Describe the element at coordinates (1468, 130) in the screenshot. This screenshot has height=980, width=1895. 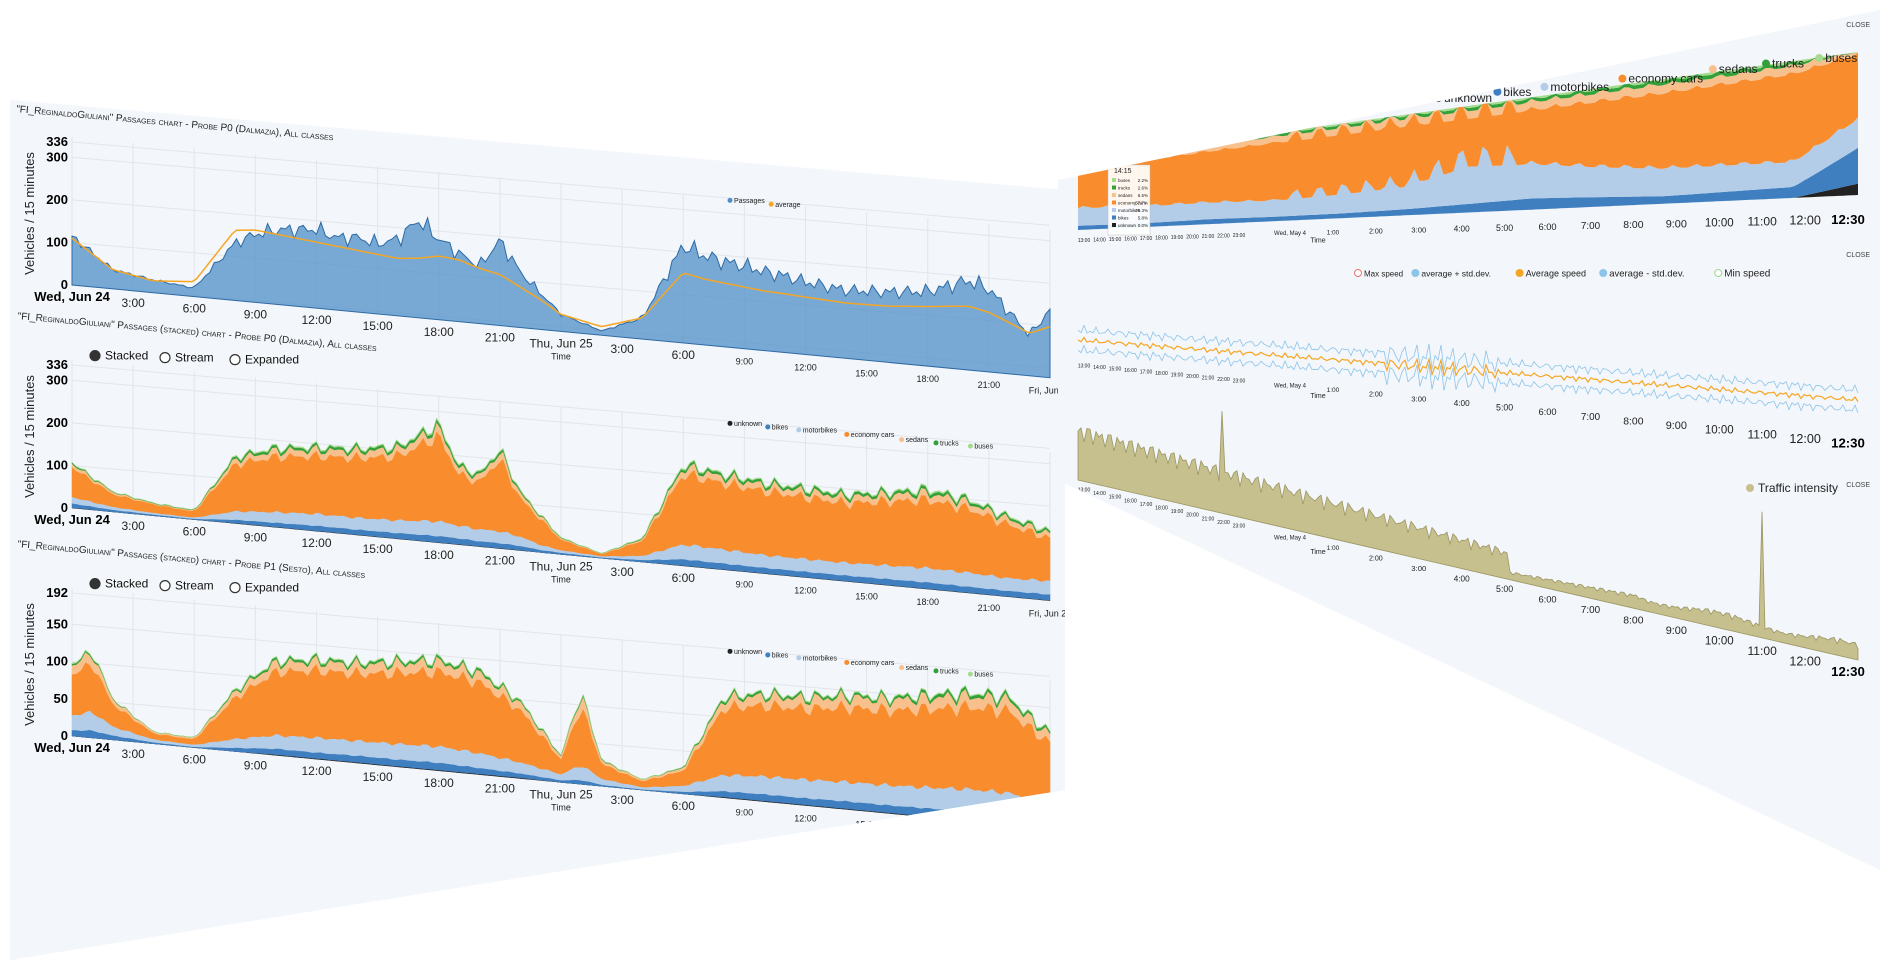
I see `area-economy-cars` at that location.